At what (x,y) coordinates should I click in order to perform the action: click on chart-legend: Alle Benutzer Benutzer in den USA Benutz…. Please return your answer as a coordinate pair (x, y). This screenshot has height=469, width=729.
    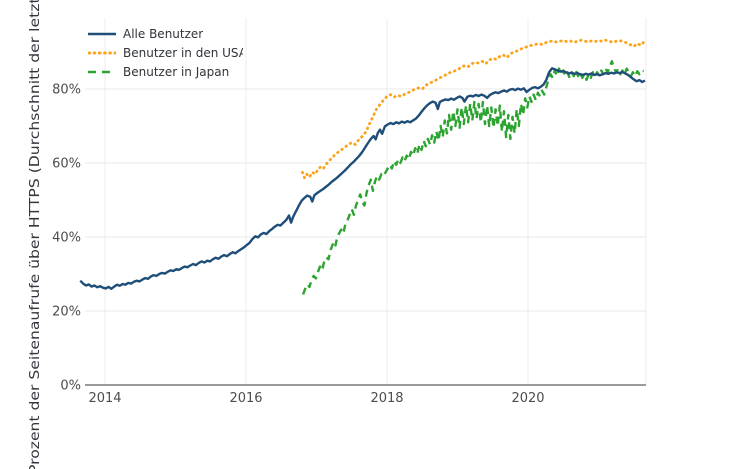
    Looking at the image, I should click on (165, 52).